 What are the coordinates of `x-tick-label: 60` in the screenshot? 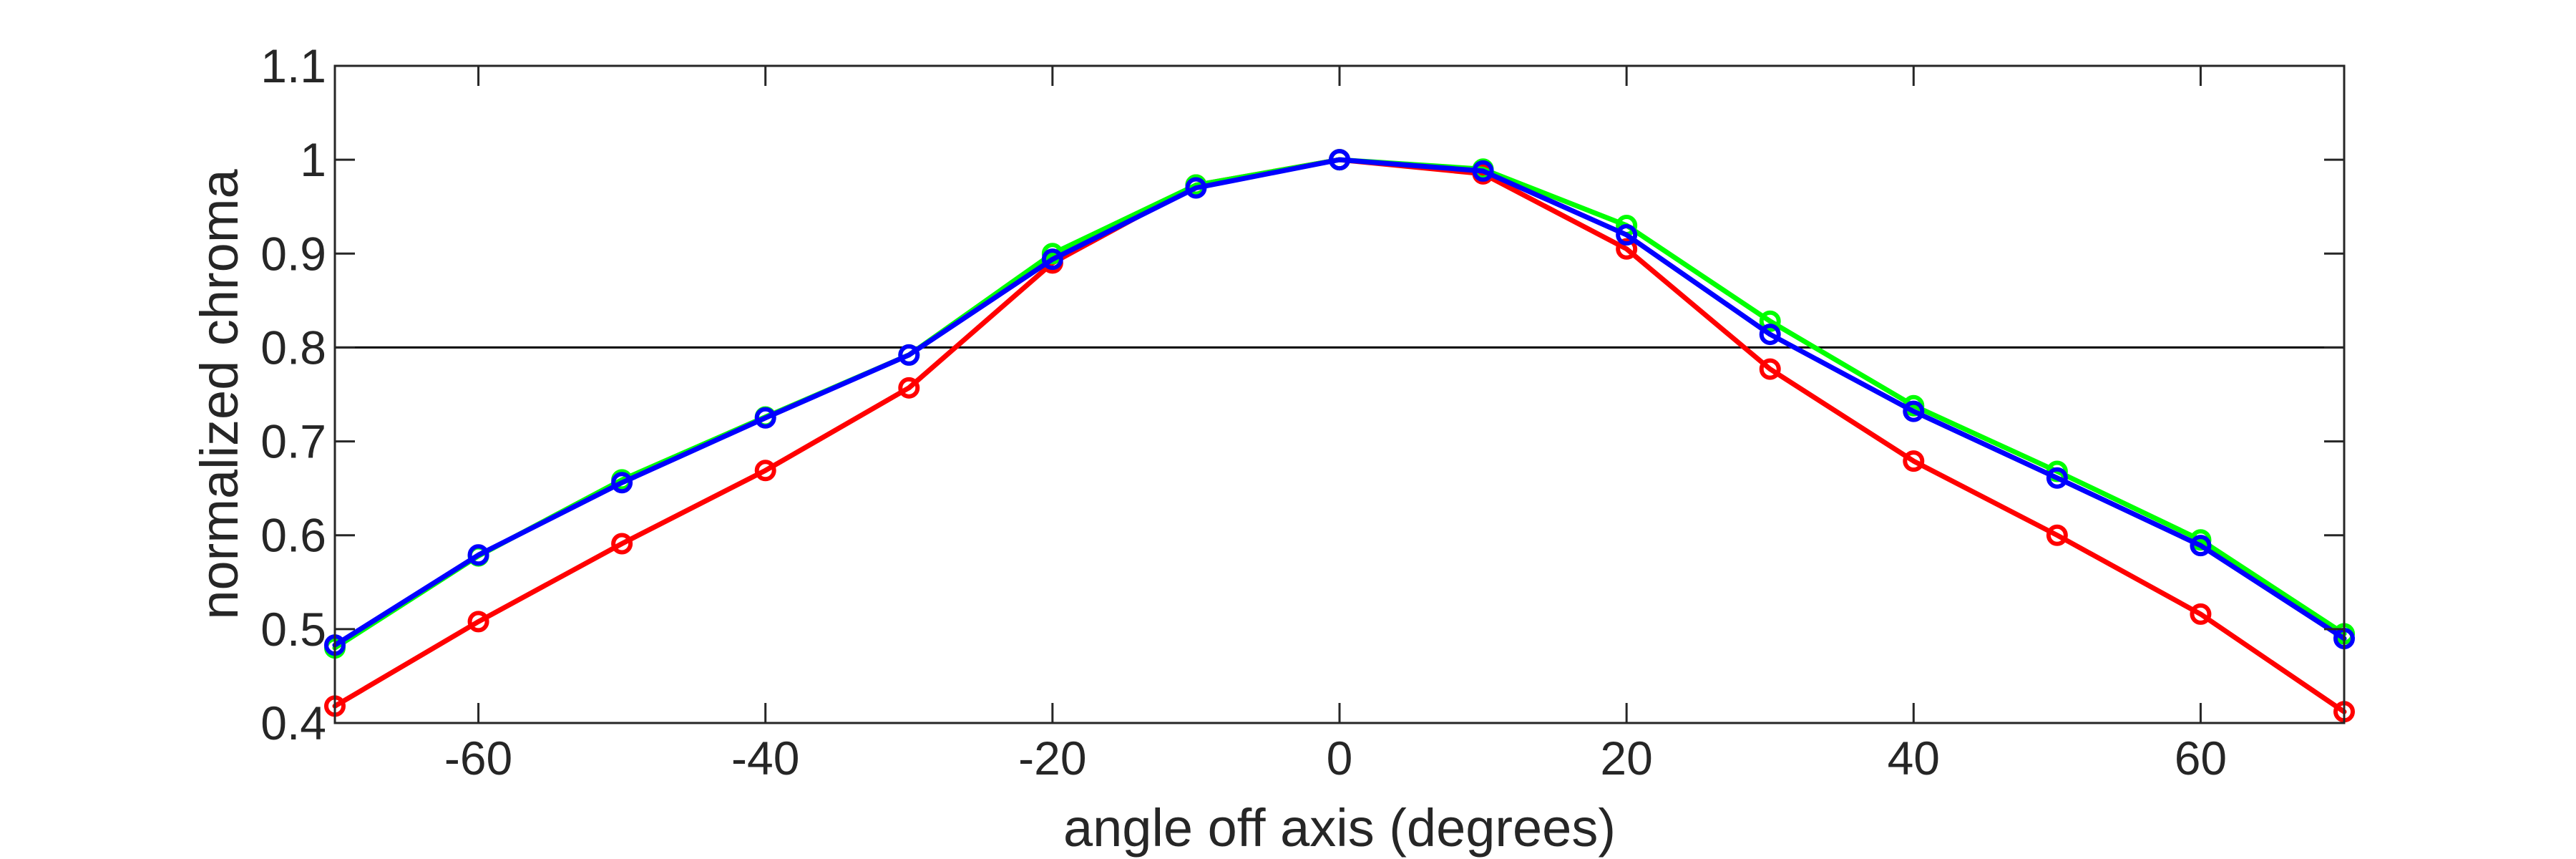 It's located at (2201, 758).